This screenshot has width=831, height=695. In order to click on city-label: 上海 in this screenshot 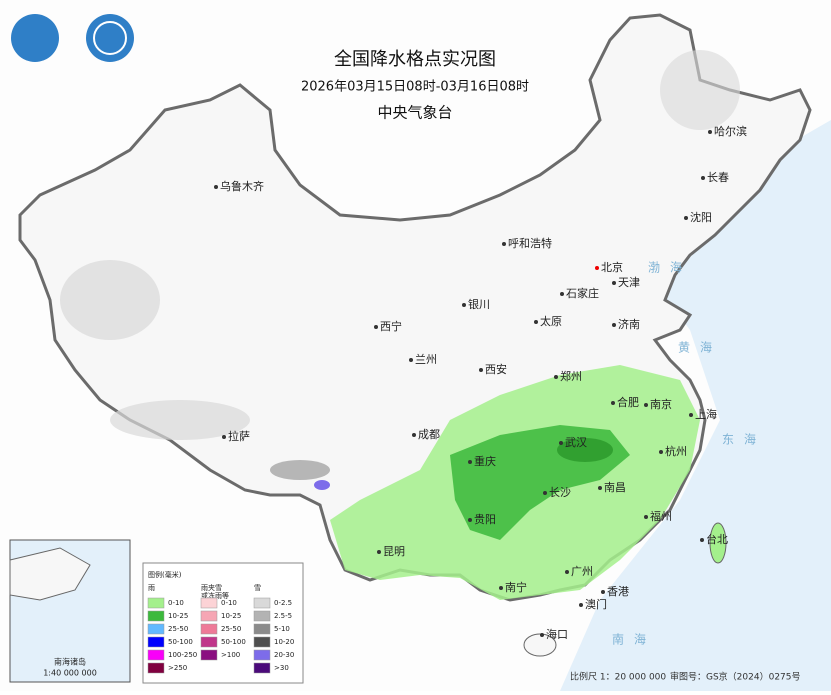, I will do `click(706, 414)`.